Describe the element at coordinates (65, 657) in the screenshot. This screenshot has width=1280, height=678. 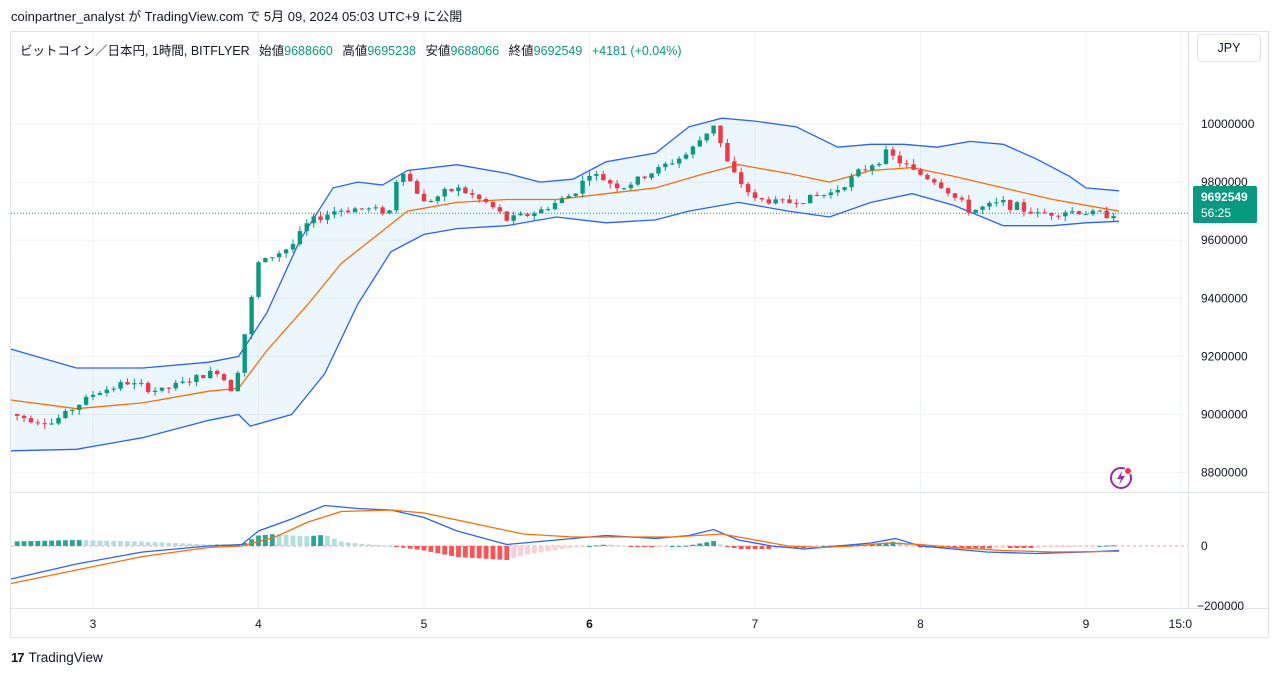
I see `footer-brand-label: TradingView` at that location.